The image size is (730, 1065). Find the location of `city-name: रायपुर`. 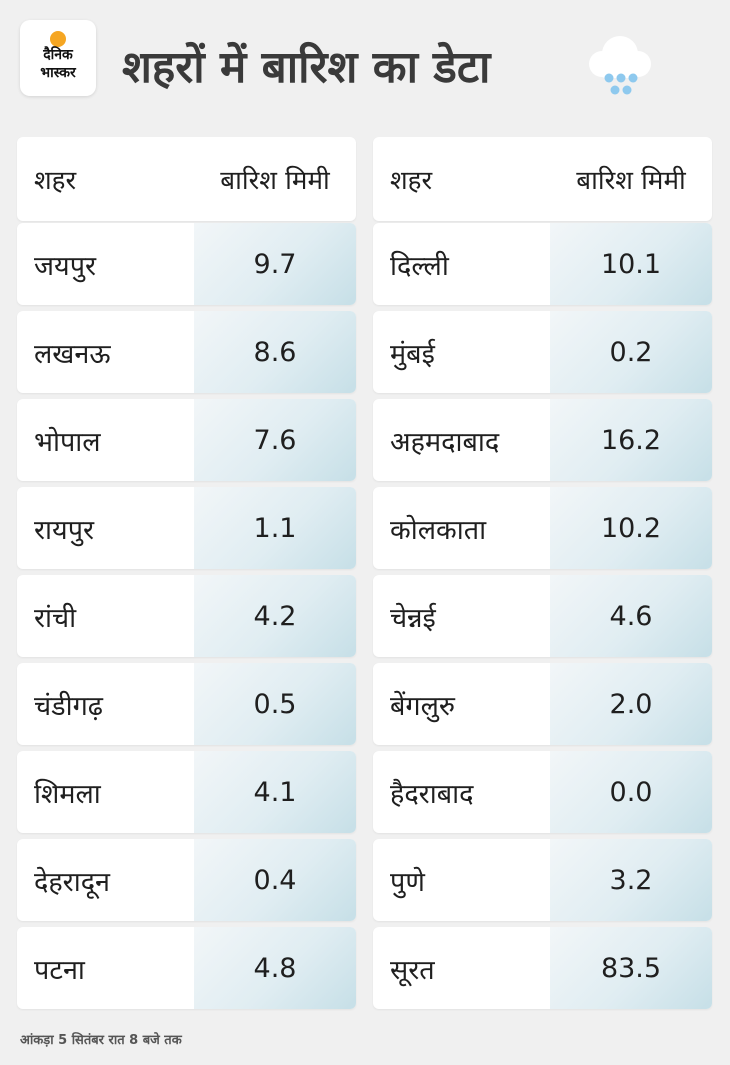

city-name: रायपुर is located at coordinates (64, 530).